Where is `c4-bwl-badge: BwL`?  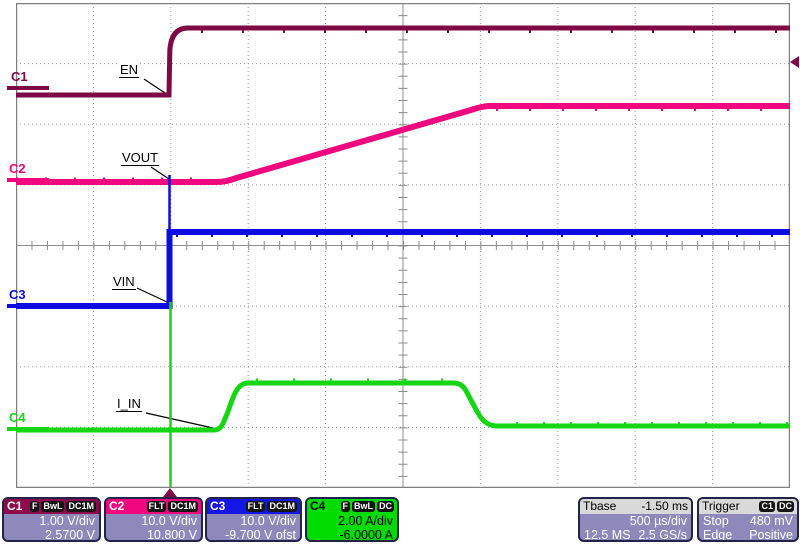
c4-bwl-badge: BwL is located at coordinates (363, 506).